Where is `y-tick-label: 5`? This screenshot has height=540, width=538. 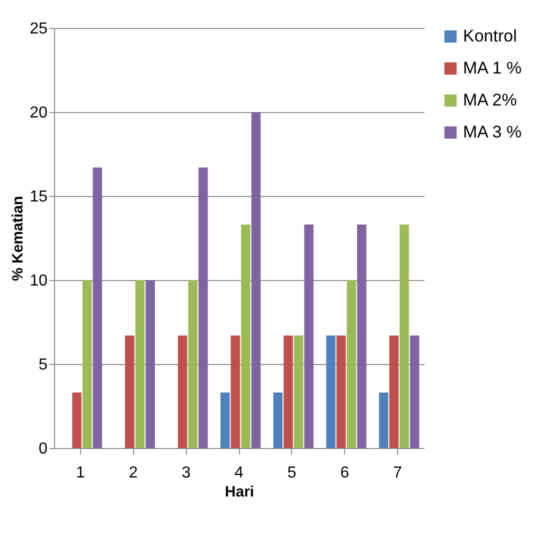
y-tick-label: 5 is located at coordinates (43, 365).